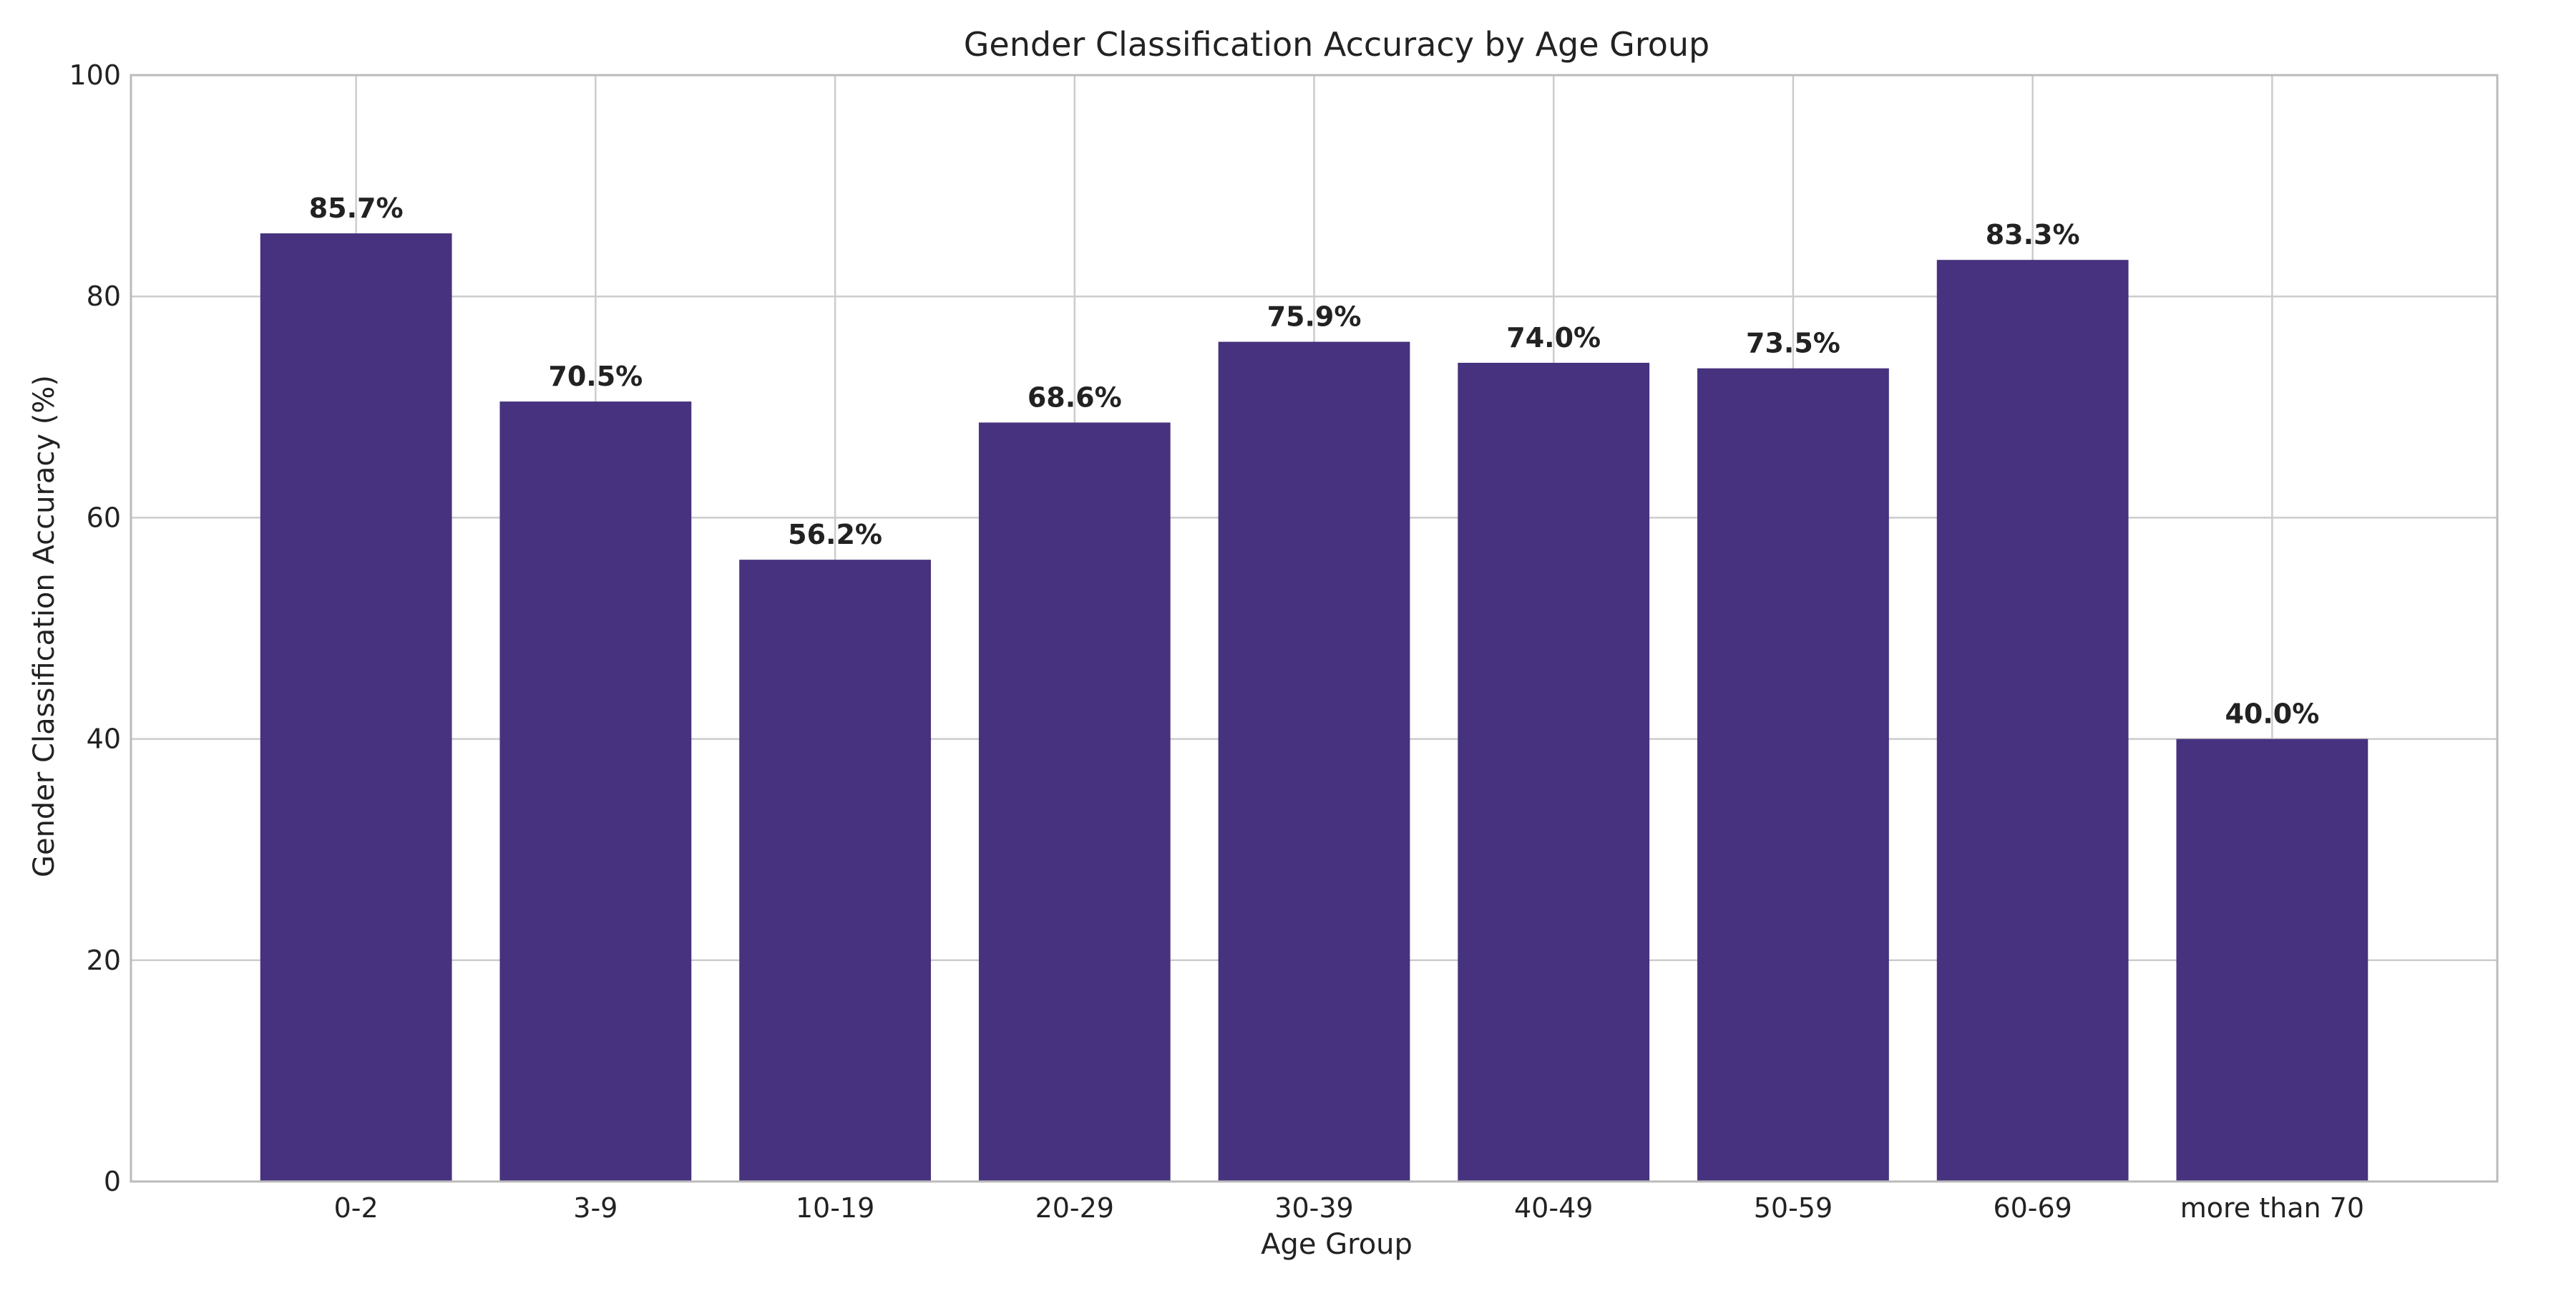 Image resolution: width=2576 pixels, height=1291 pixels. Describe the element at coordinates (2272, 1208) in the screenshot. I see `x-tick-label: more than 70` at that location.